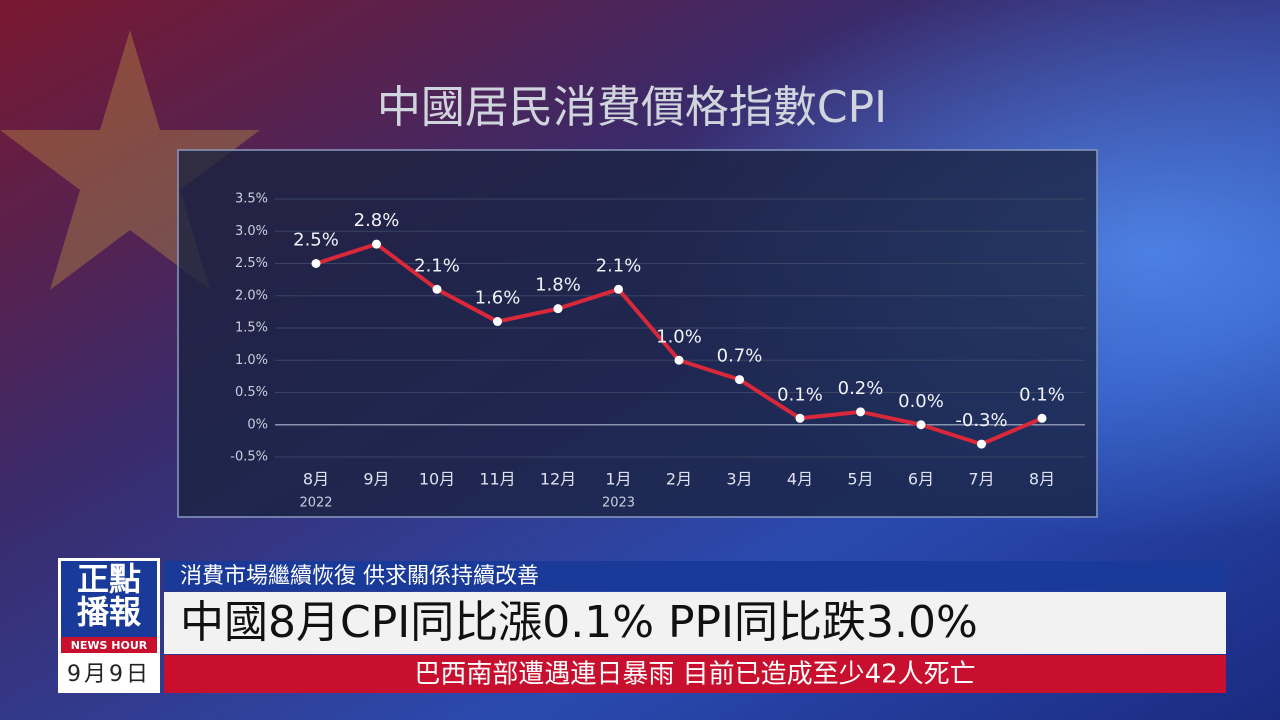 This screenshot has height=720, width=1280. What do you see at coordinates (558, 285) in the screenshot?
I see `data-label: 1.8%` at bounding box center [558, 285].